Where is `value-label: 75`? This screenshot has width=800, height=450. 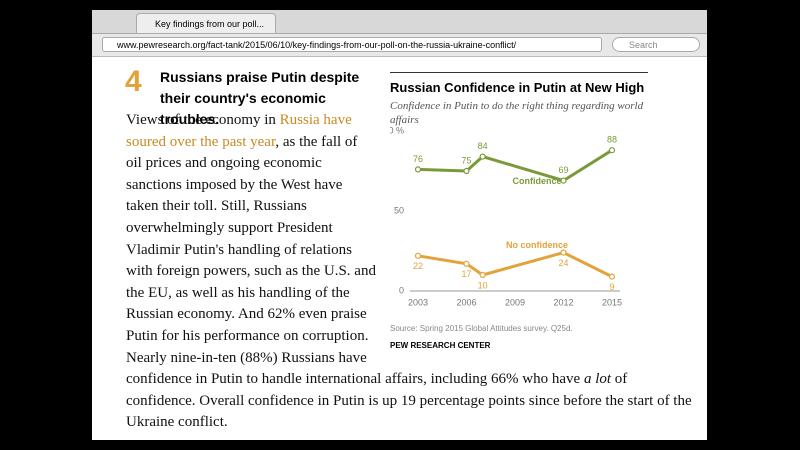
value-label: 75 is located at coordinates (466, 160).